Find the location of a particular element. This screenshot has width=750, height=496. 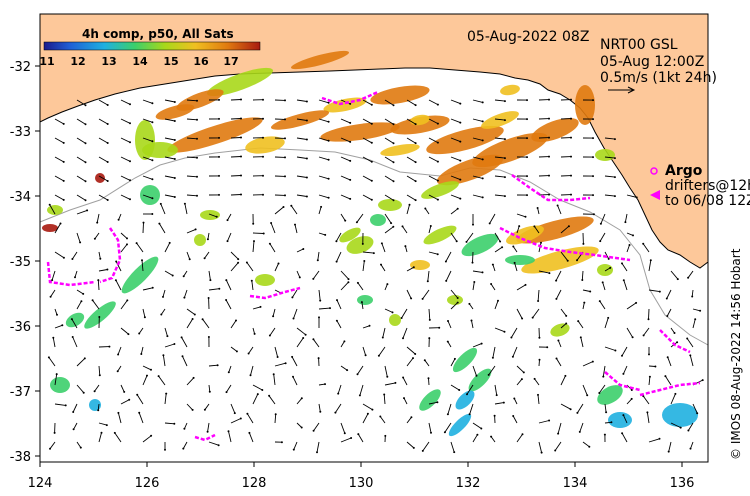

drifter-track is located at coordinates (551, 187).